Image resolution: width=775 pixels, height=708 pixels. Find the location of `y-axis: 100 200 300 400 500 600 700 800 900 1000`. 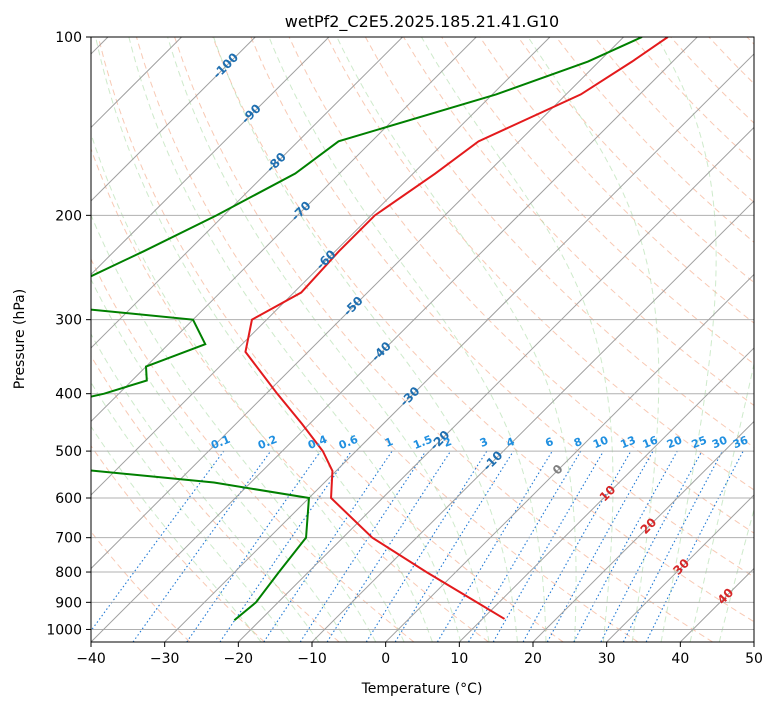

y-axis: 100 200 300 400 500 600 700 800 900 1000 is located at coordinates (68, 334).